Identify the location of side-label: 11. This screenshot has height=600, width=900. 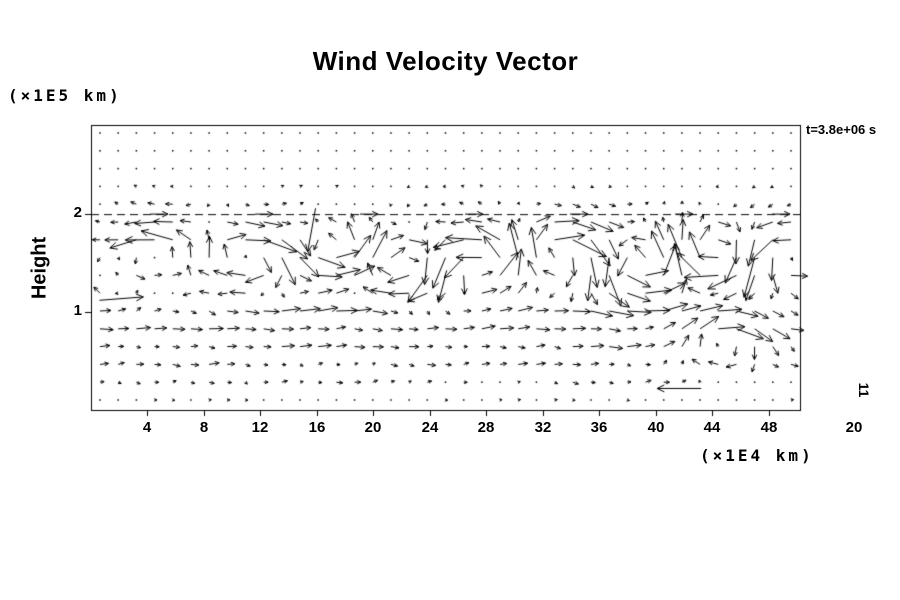
(864, 390).